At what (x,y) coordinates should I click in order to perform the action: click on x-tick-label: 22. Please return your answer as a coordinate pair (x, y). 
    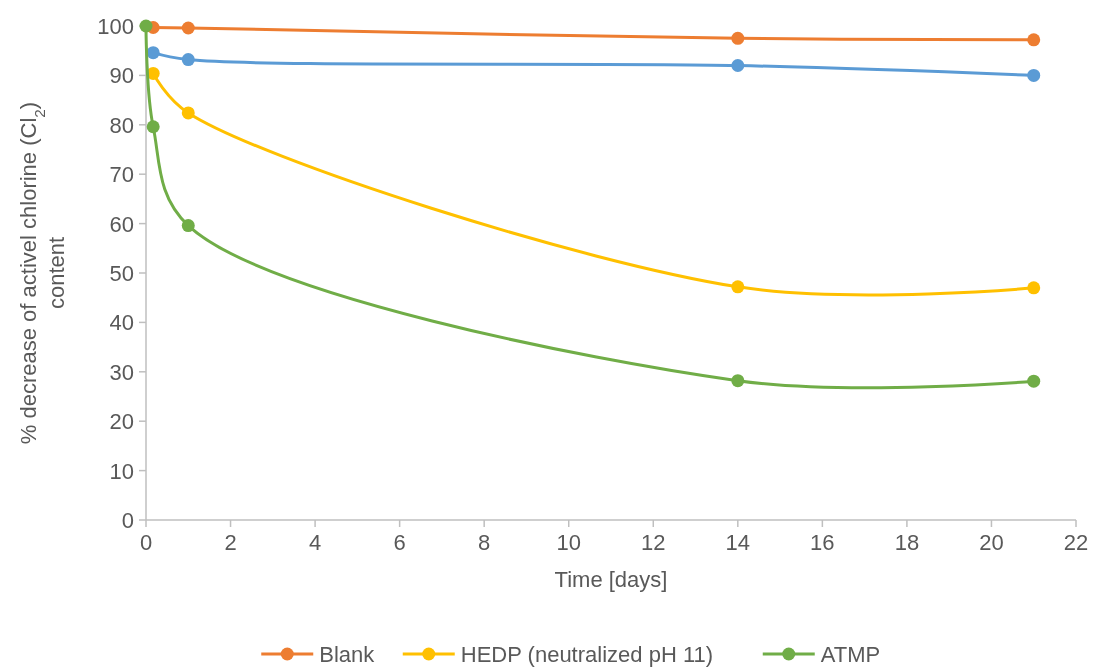
    Looking at the image, I should click on (1076, 542).